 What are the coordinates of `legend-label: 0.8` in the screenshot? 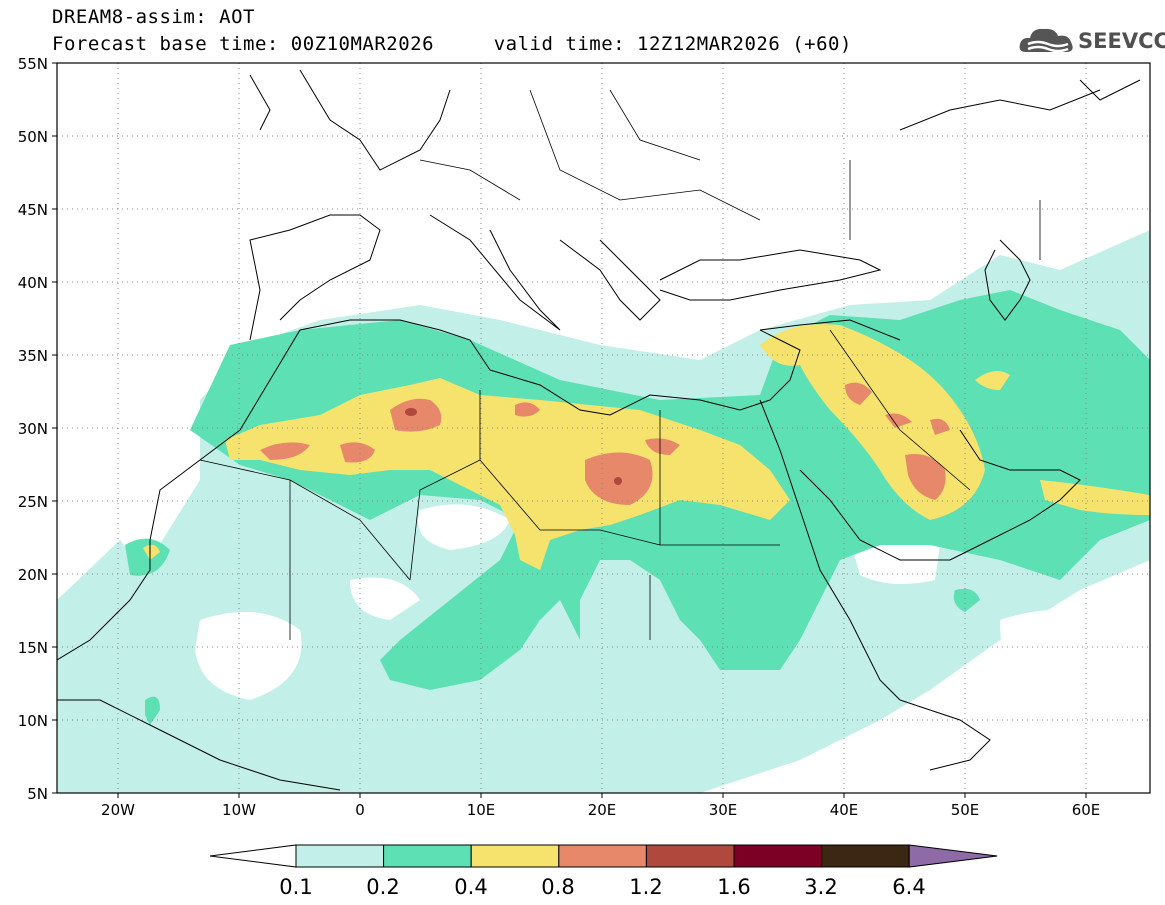 It's located at (557, 887).